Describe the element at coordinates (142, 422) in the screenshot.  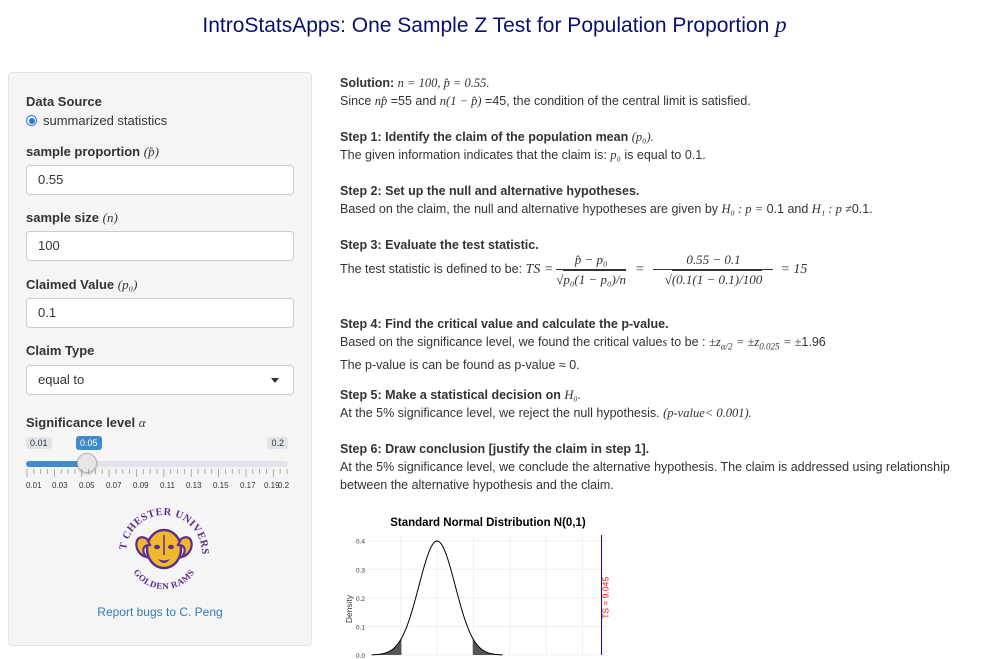
I see `significance-symbol: α` at that location.